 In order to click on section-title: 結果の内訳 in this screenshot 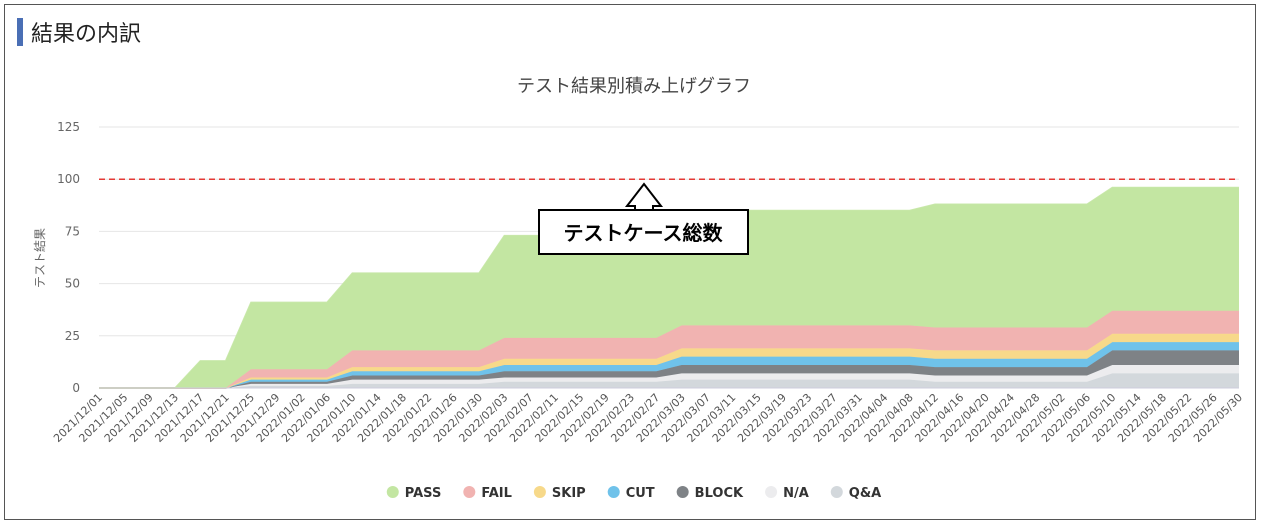, I will do `click(86, 34)`.